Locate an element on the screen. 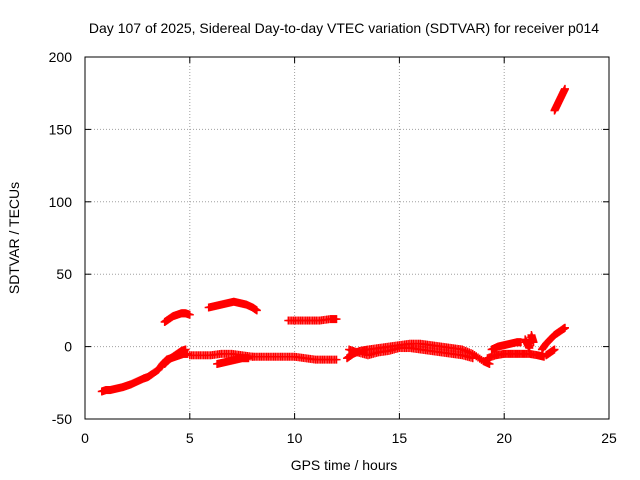 The width and height of the screenshot is (640, 480). y-tick-label: 150 is located at coordinates (61, 129).